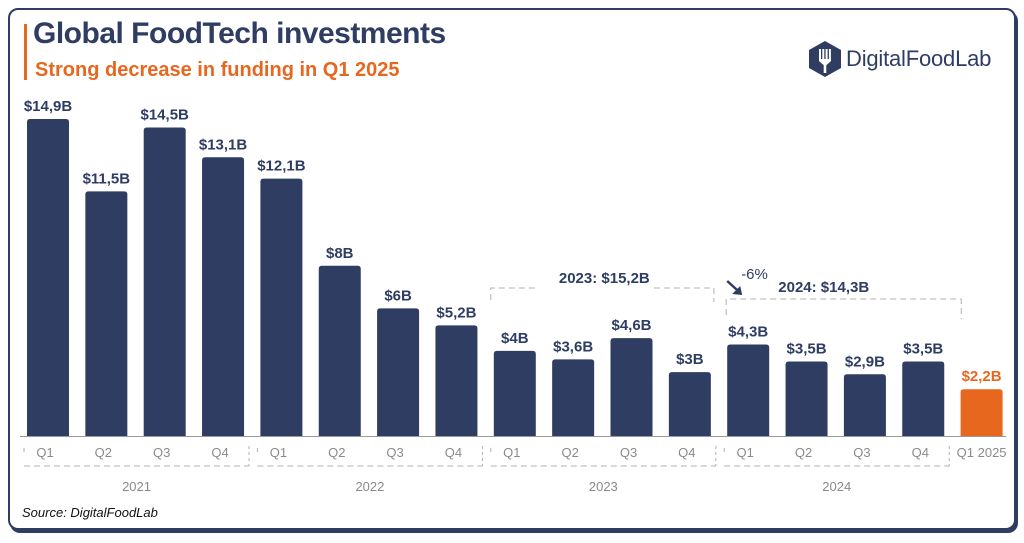 This screenshot has height=543, width=1024. Describe the element at coordinates (604, 278) in the screenshot. I see `annotation-2023-total: 2023: $15,2B` at that location.